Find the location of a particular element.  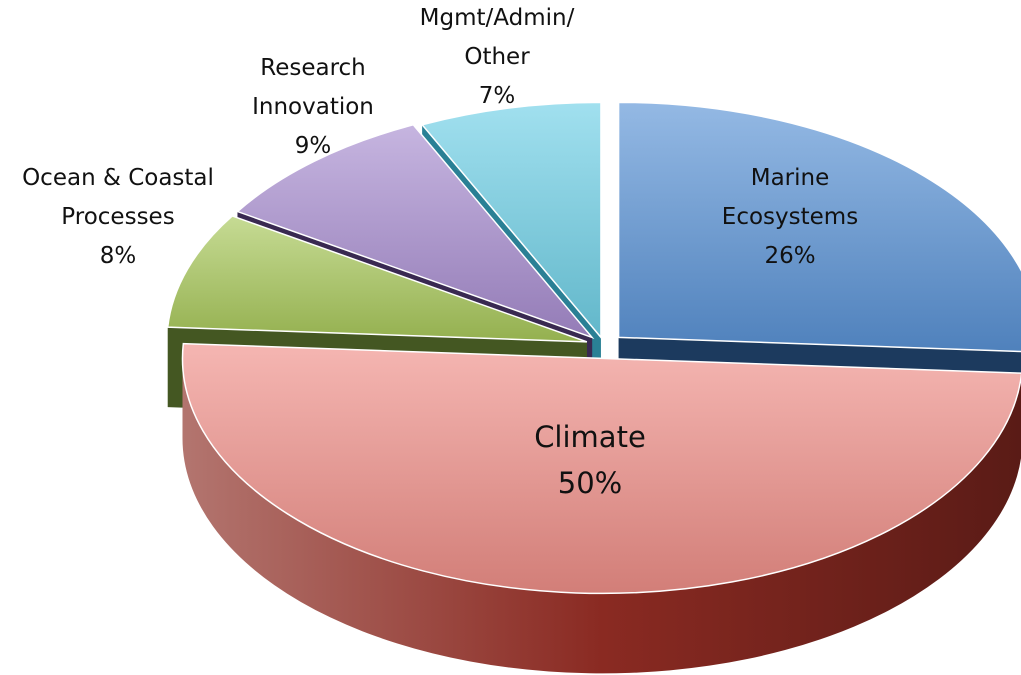

slice-percent: 9% is located at coordinates (313, 146).